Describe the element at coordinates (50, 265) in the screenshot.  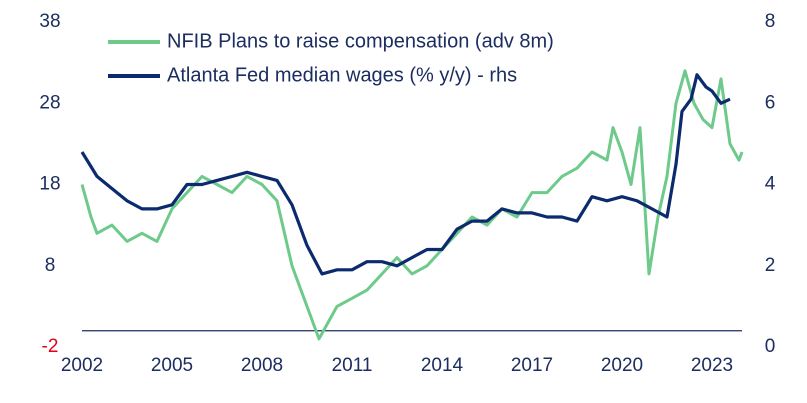
I see `y-tick-label: 8` at that location.